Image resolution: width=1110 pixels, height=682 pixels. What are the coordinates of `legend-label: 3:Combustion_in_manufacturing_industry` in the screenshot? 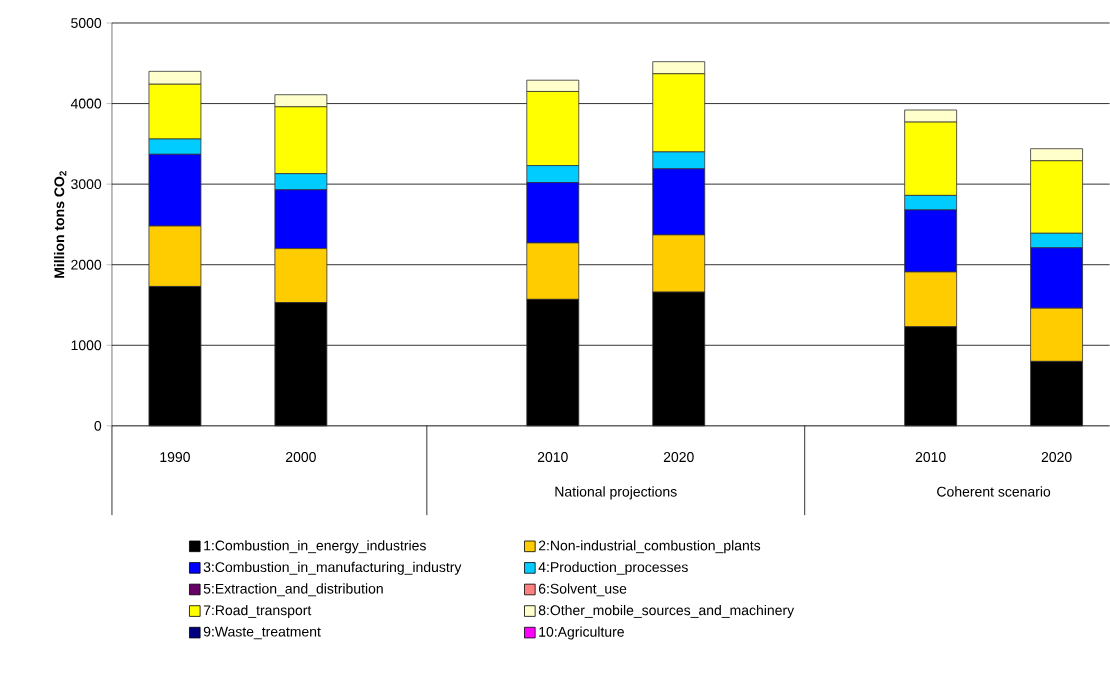 It's located at (332, 568).